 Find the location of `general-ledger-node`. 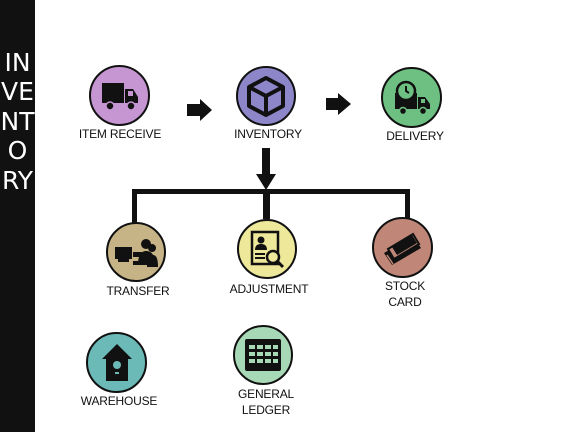

general-ledger-node is located at coordinates (263, 355).